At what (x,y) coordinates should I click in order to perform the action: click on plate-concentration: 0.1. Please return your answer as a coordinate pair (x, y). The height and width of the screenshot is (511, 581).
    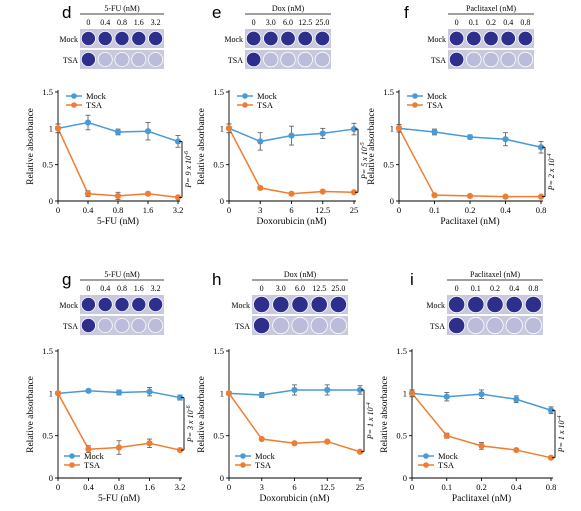
    Looking at the image, I should click on (474, 22).